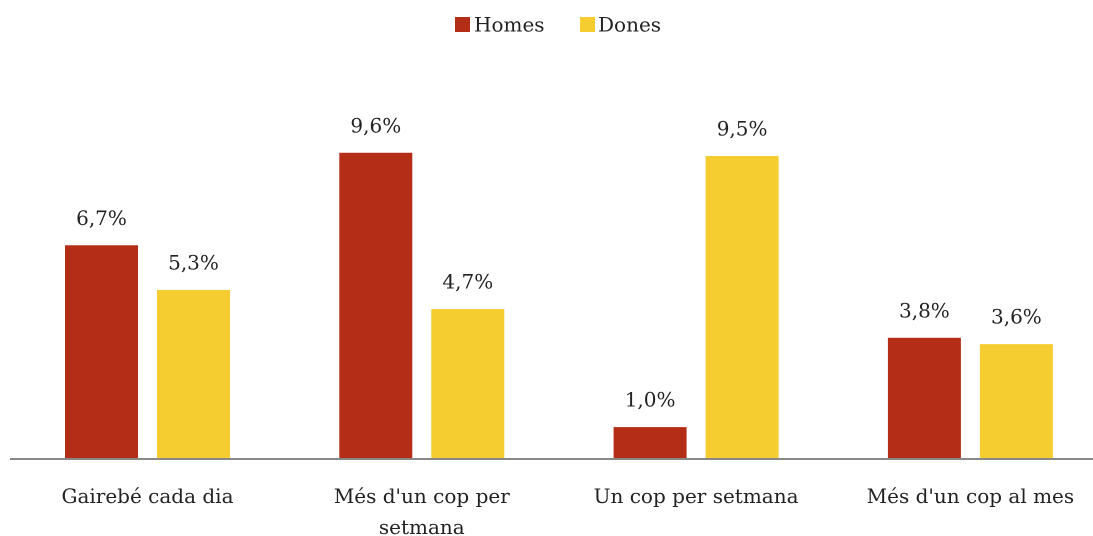 Image resolution: width=1093 pixels, height=536 pixels. Describe the element at coordinates (742, 128) in the screenshot. I see `data-label: 9,5%` at that location.